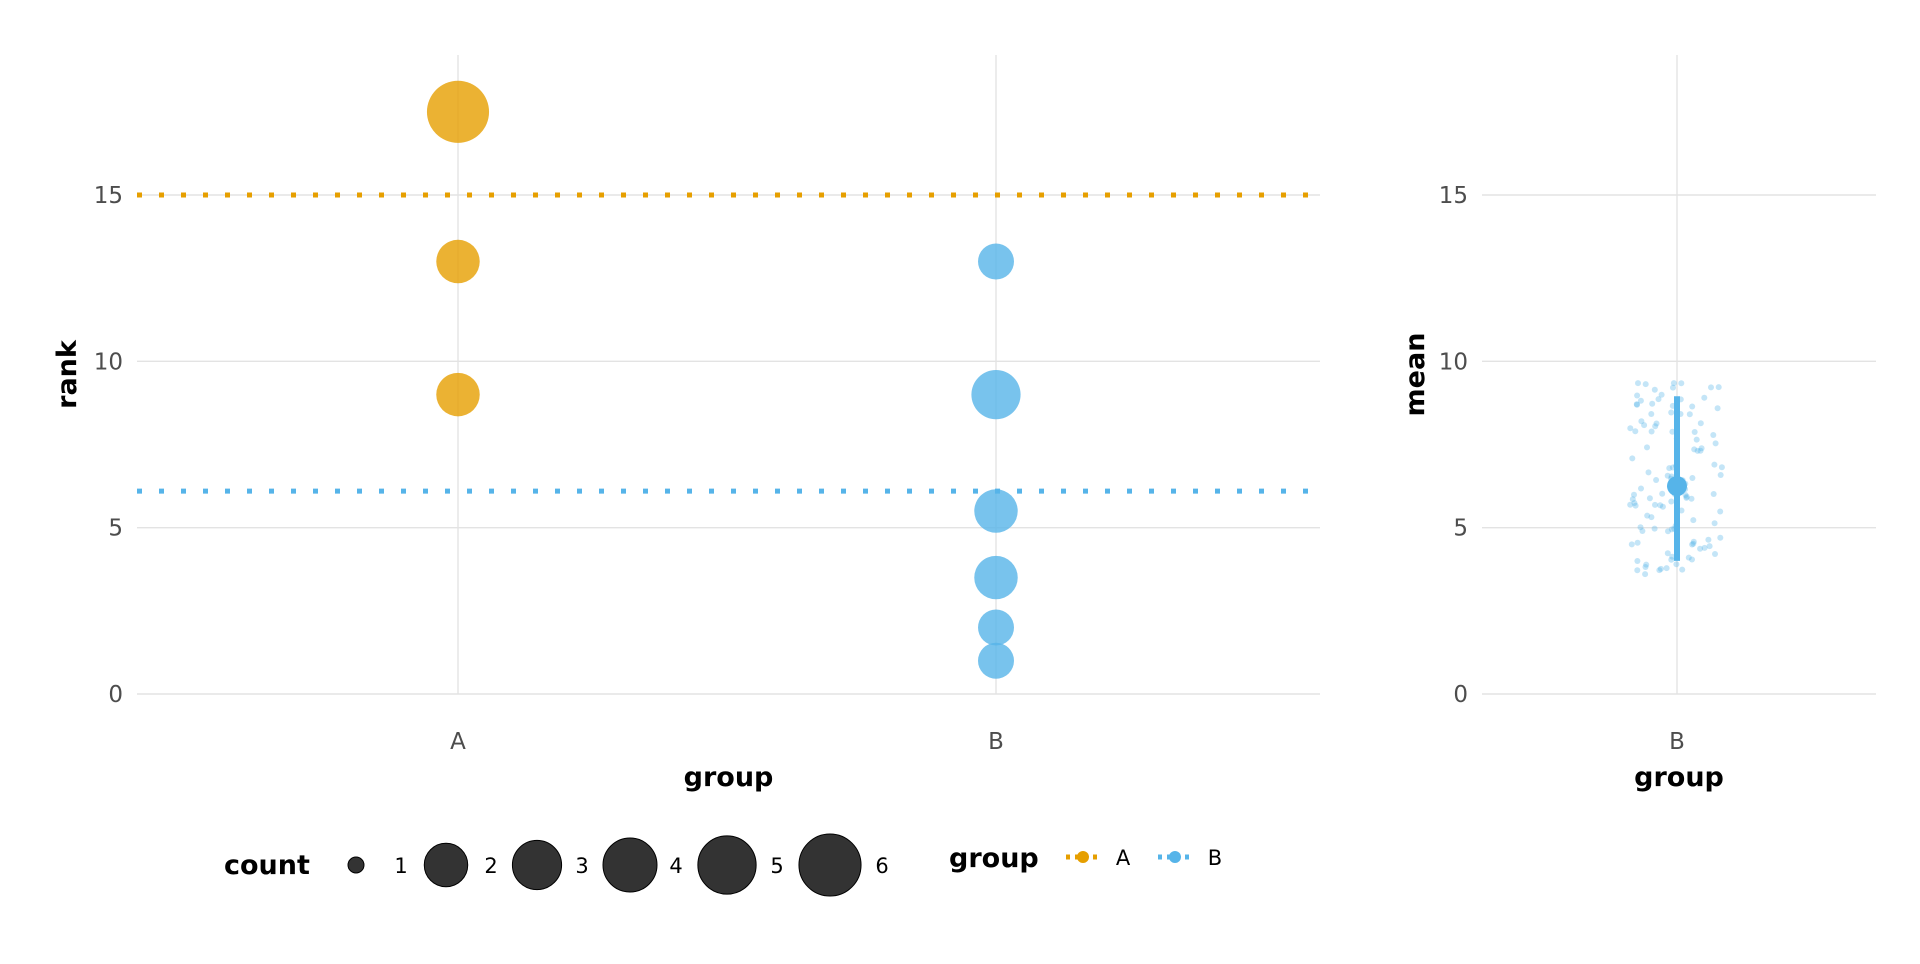 This screenshot has width=1920, height=964. I want to click on legend-count-label: 1, so click(400, 866).